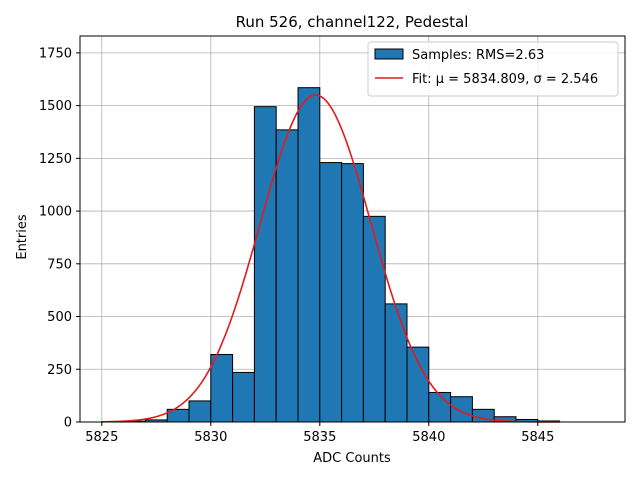 The image size is (640, 480). Describe the element at coordinates (59, 264) in the screenshot. I see `y-tick-label: 750` at that location.